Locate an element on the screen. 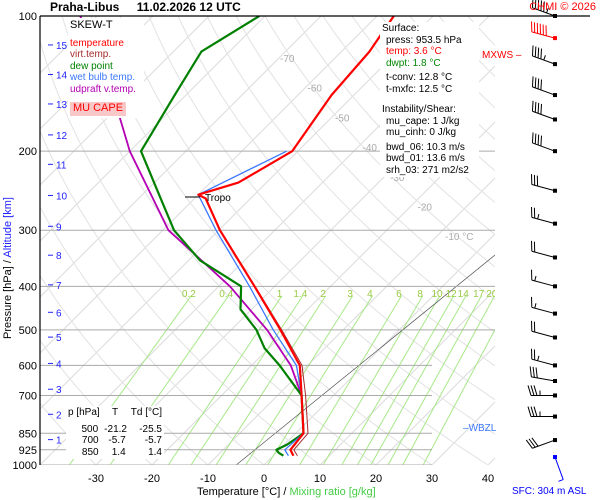 The image size is (600, 500). dry-adiabat is located at coordinates (394, 126).